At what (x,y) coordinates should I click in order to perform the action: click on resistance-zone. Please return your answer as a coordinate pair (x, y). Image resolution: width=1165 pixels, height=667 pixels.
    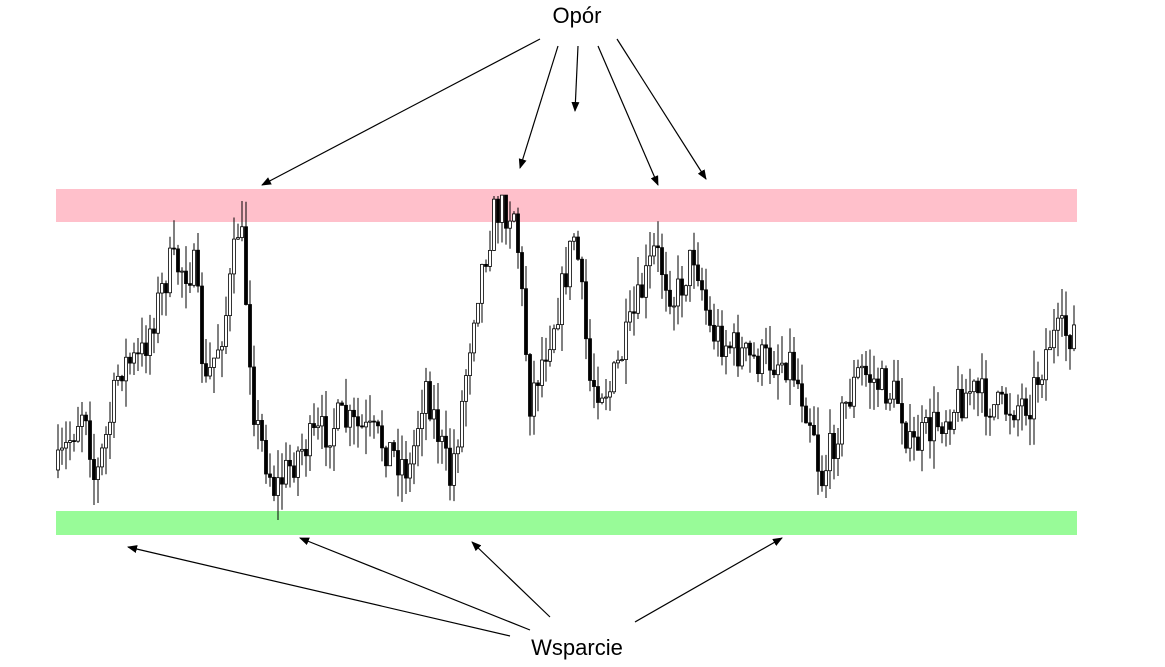
    Looking at the image, I should click on (566, 205).